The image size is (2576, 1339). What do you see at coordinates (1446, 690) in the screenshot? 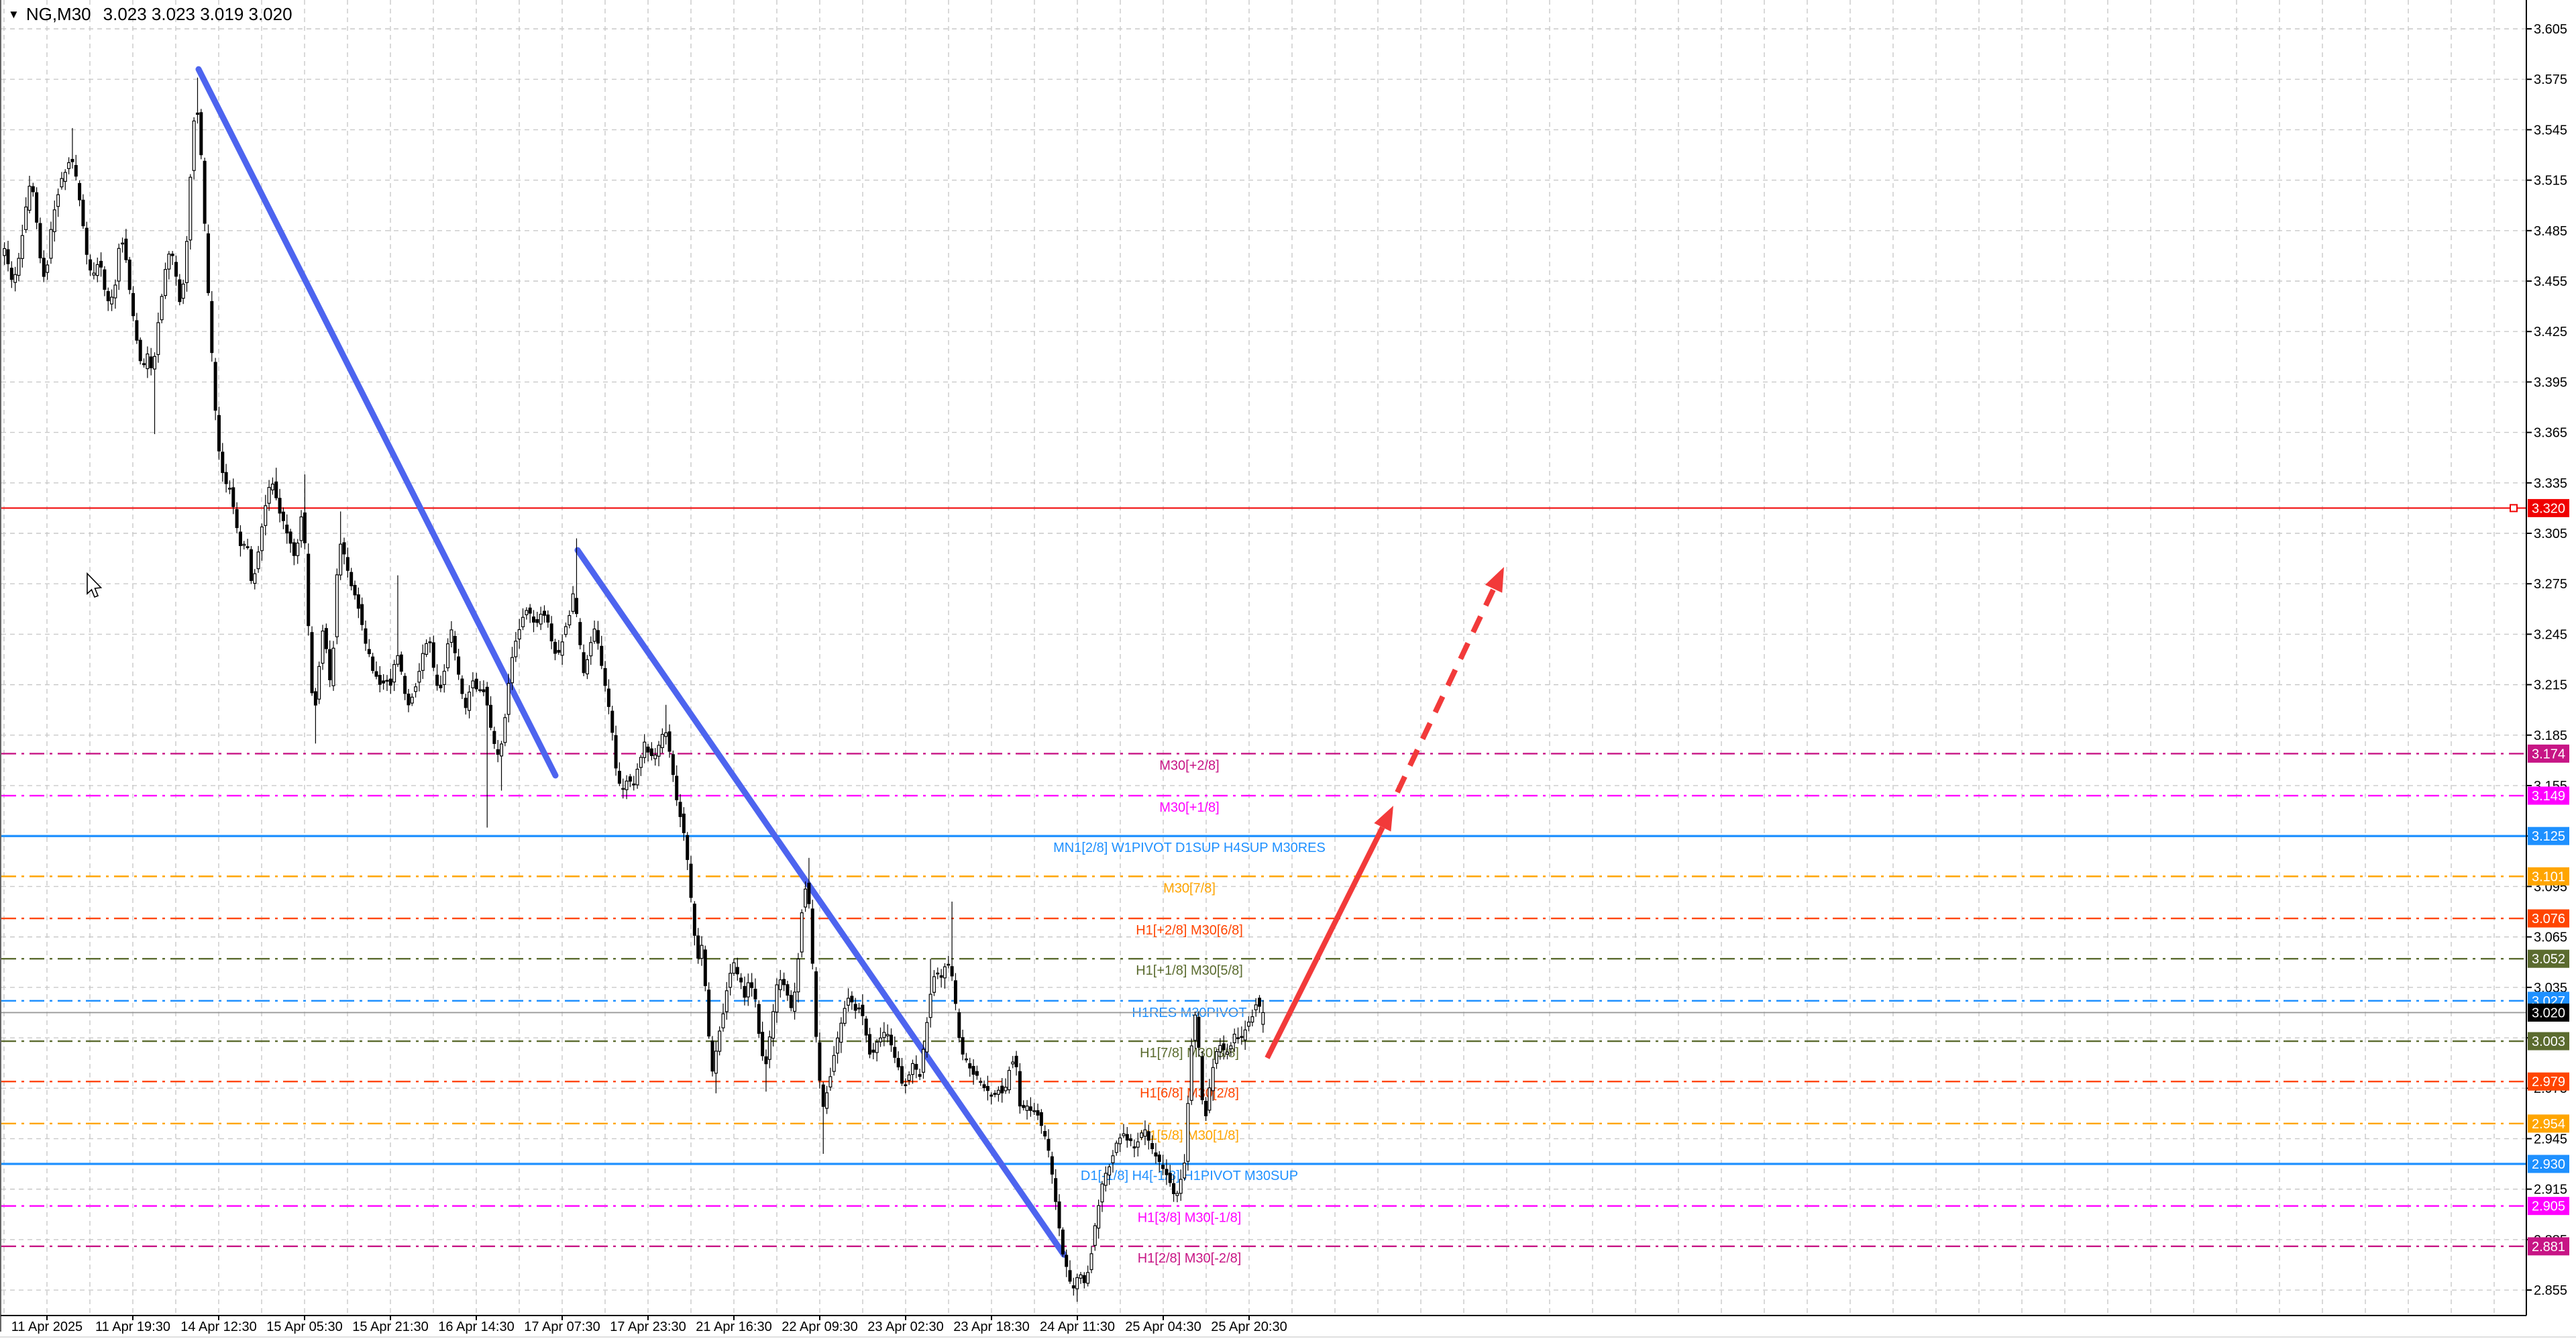
I see `projection-arrow-dashed` at bounding box center [1446, 690].